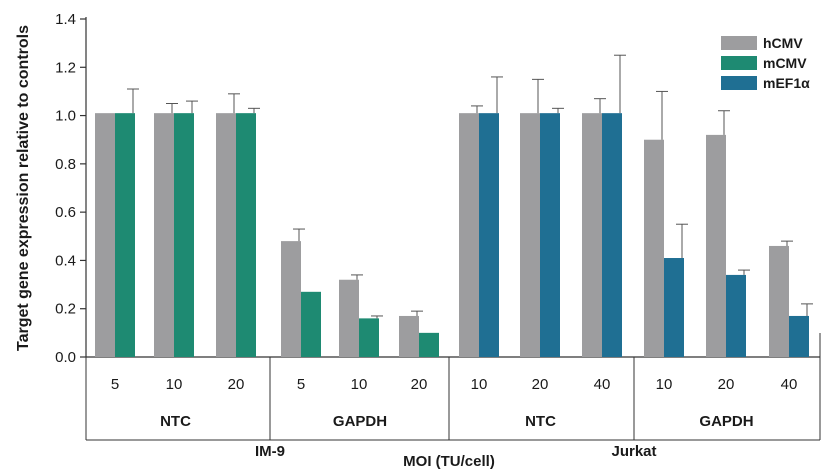 The image size is (822, 475). Describe the element at coordinates (783, 43) in the screenshot. I see `legend-label: hCMV` at that location.